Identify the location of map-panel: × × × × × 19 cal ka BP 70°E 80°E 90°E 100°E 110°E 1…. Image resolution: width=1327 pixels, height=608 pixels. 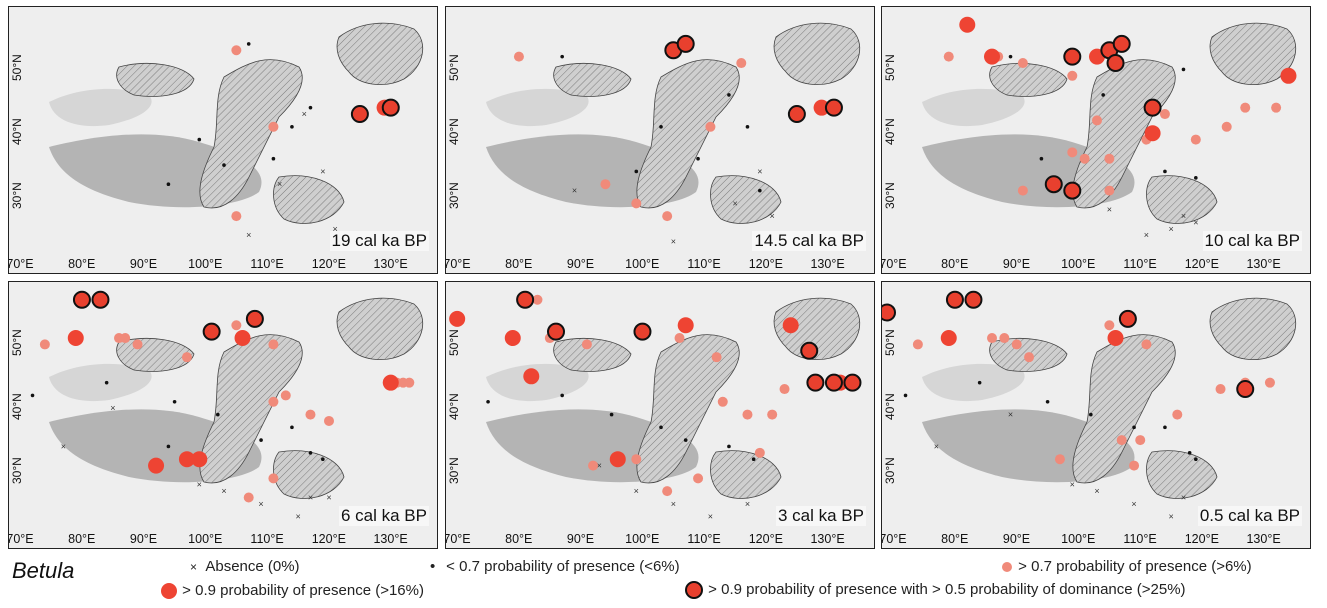
(223, 140).